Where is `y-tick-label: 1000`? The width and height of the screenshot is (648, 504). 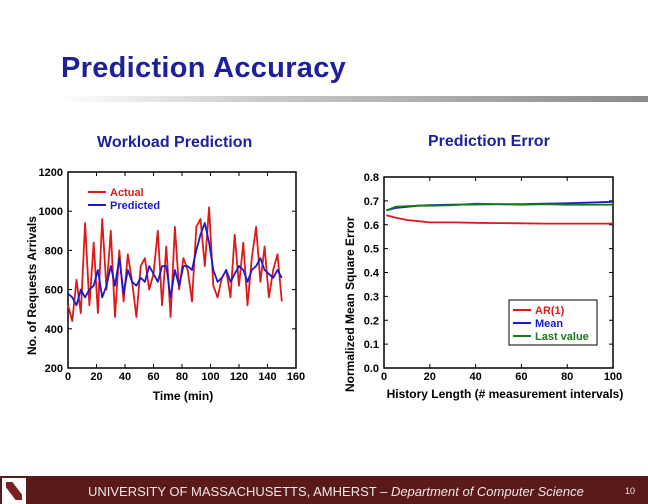
y-tick-label: 1000 is located at coordinates (51, 212).